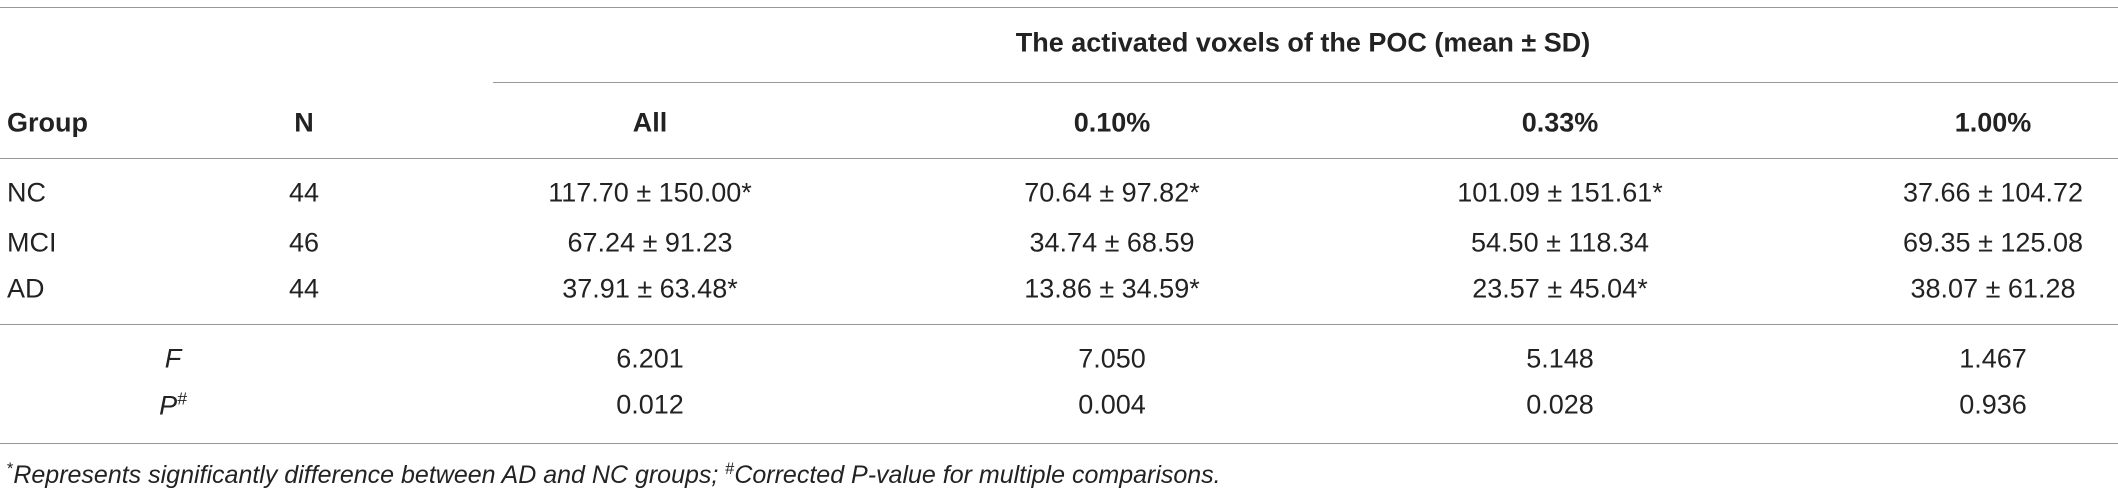  I want to click on column-header: 1.00%, so click(1993, 122).